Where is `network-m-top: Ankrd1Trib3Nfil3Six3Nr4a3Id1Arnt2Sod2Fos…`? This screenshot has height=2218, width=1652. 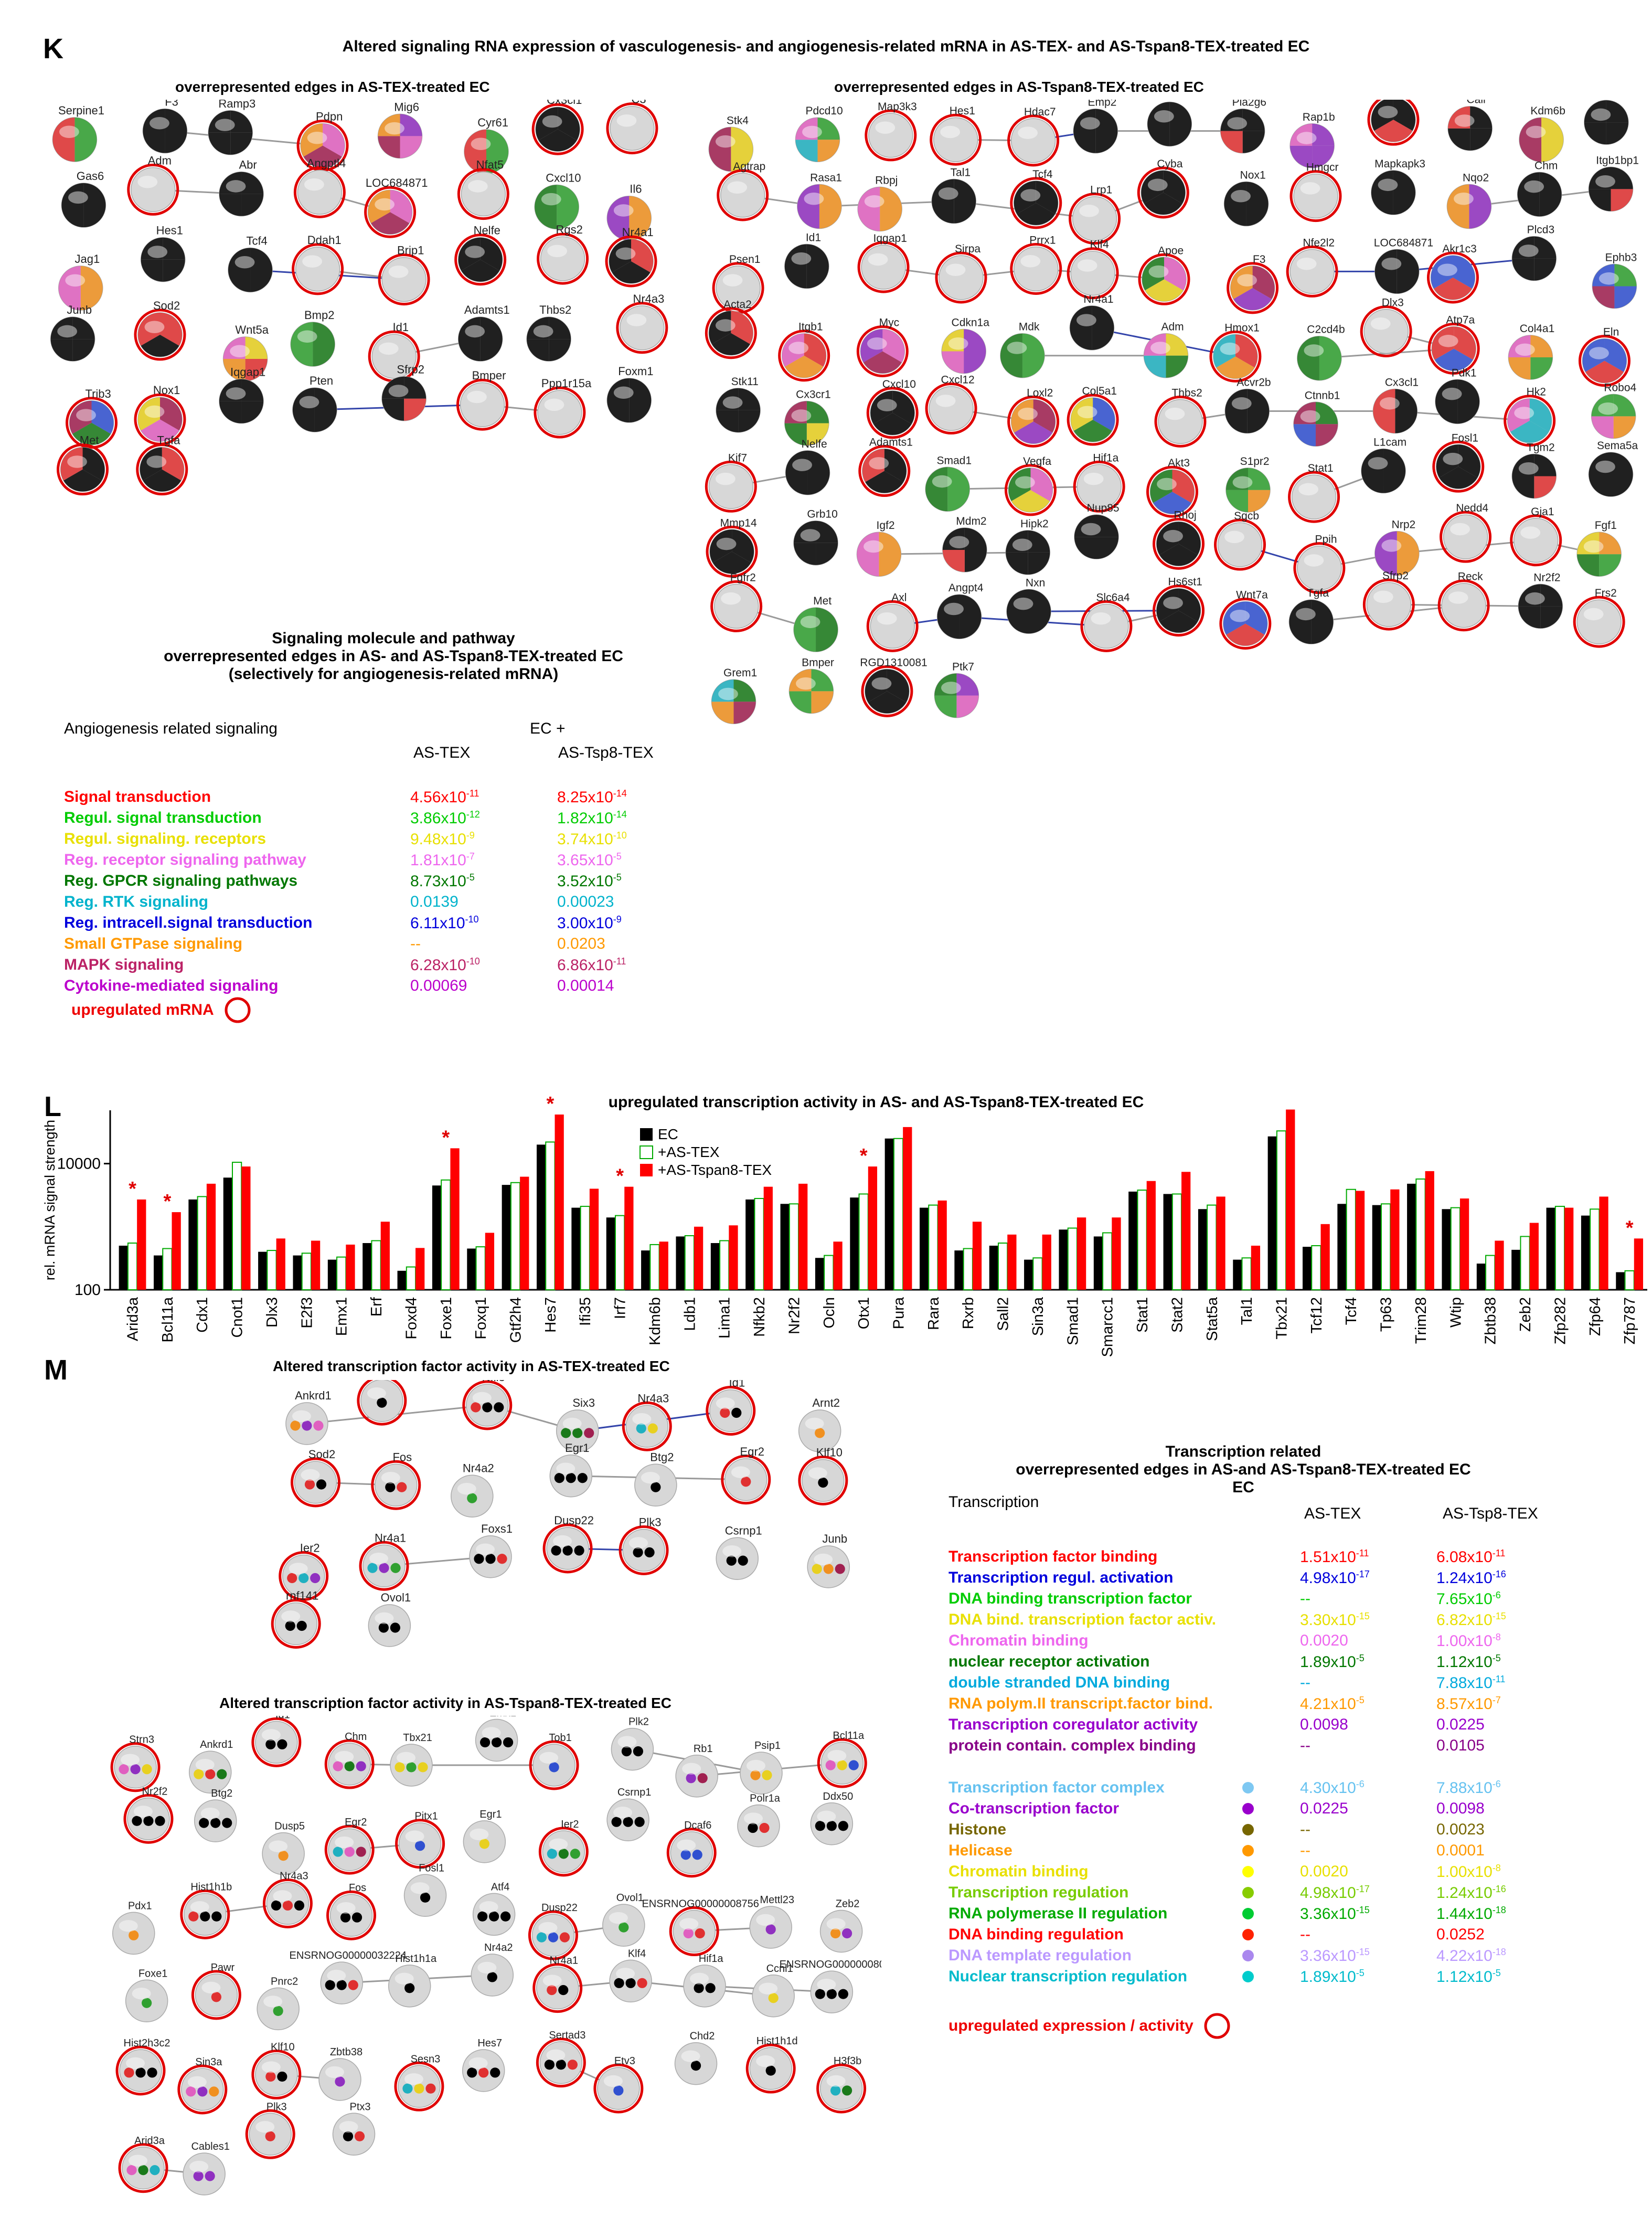 network-m-top: Ankrd1Trib3Nfil3Six3Nr4a3Id1Arnt2Sod2Fos… is located at coordinates (560, 1515).